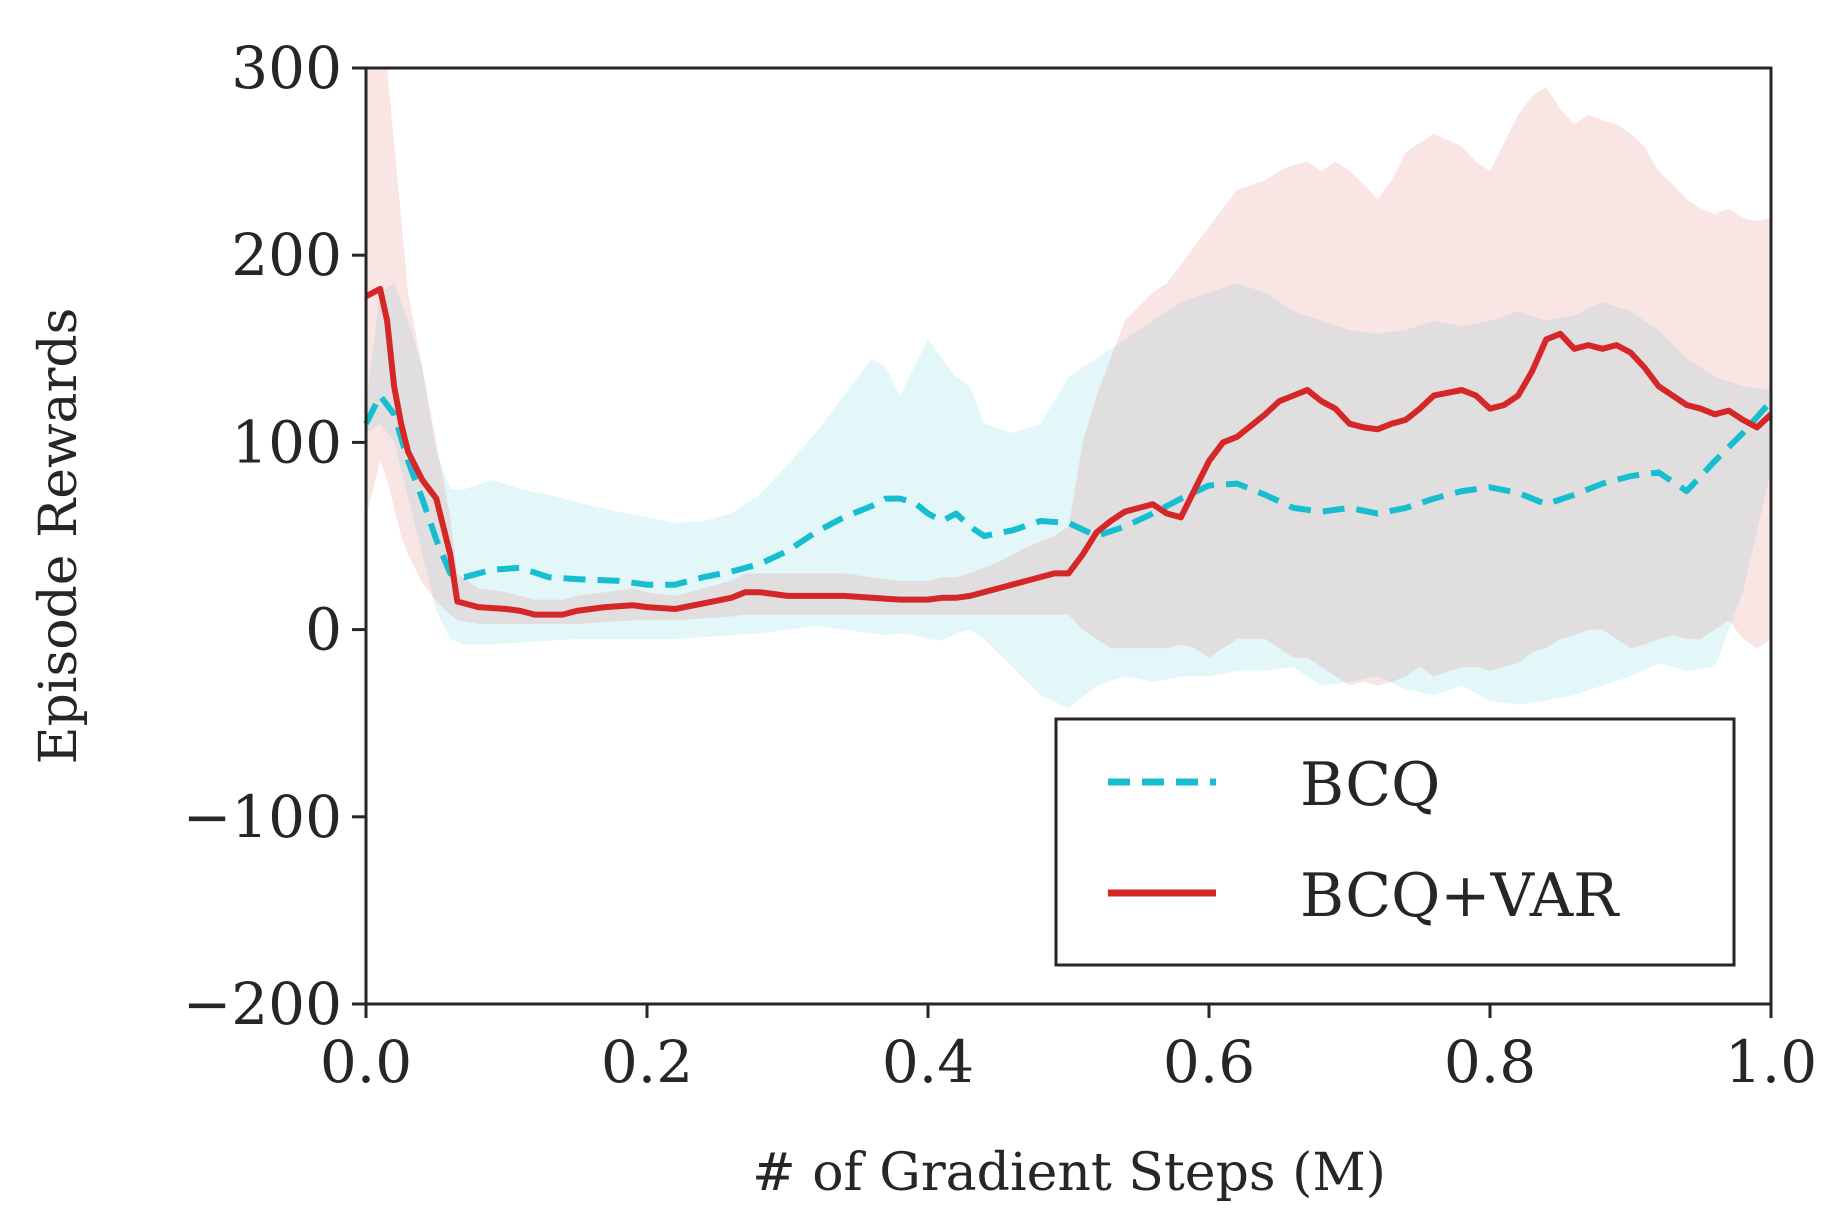 This screenshot has width=1848, height=1227. Describe the element at coordinates (286, 442) in the screenshot. I see `y-tick-label: 100` at that location.